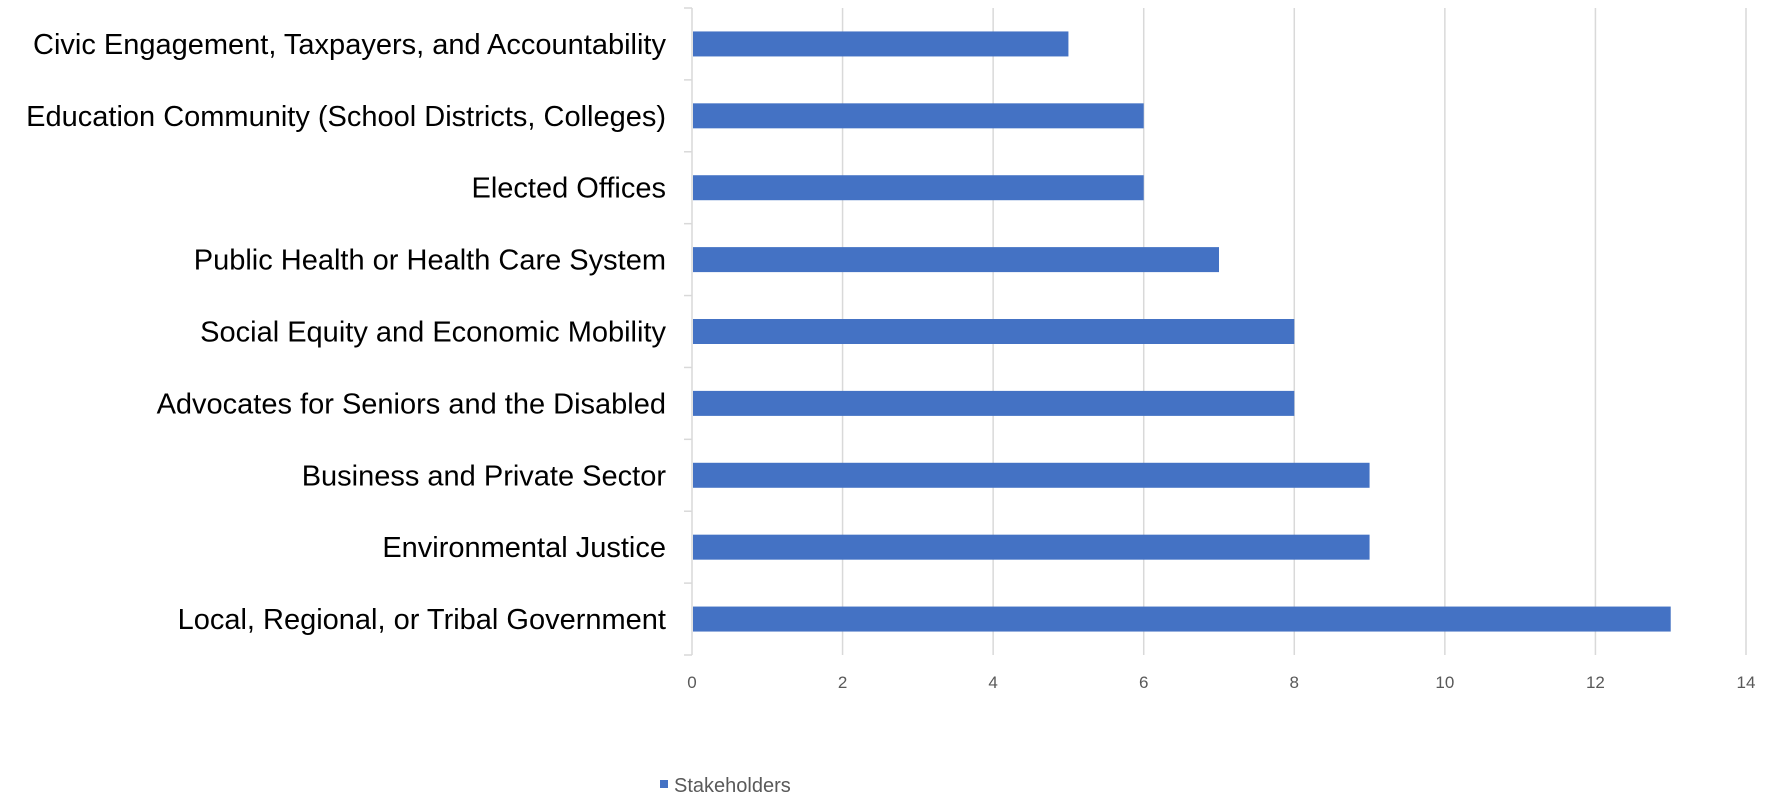 The height and width of the screenshot is (799, 1767). I want to click on category-label: Environmental Justice, so click(524, 548).